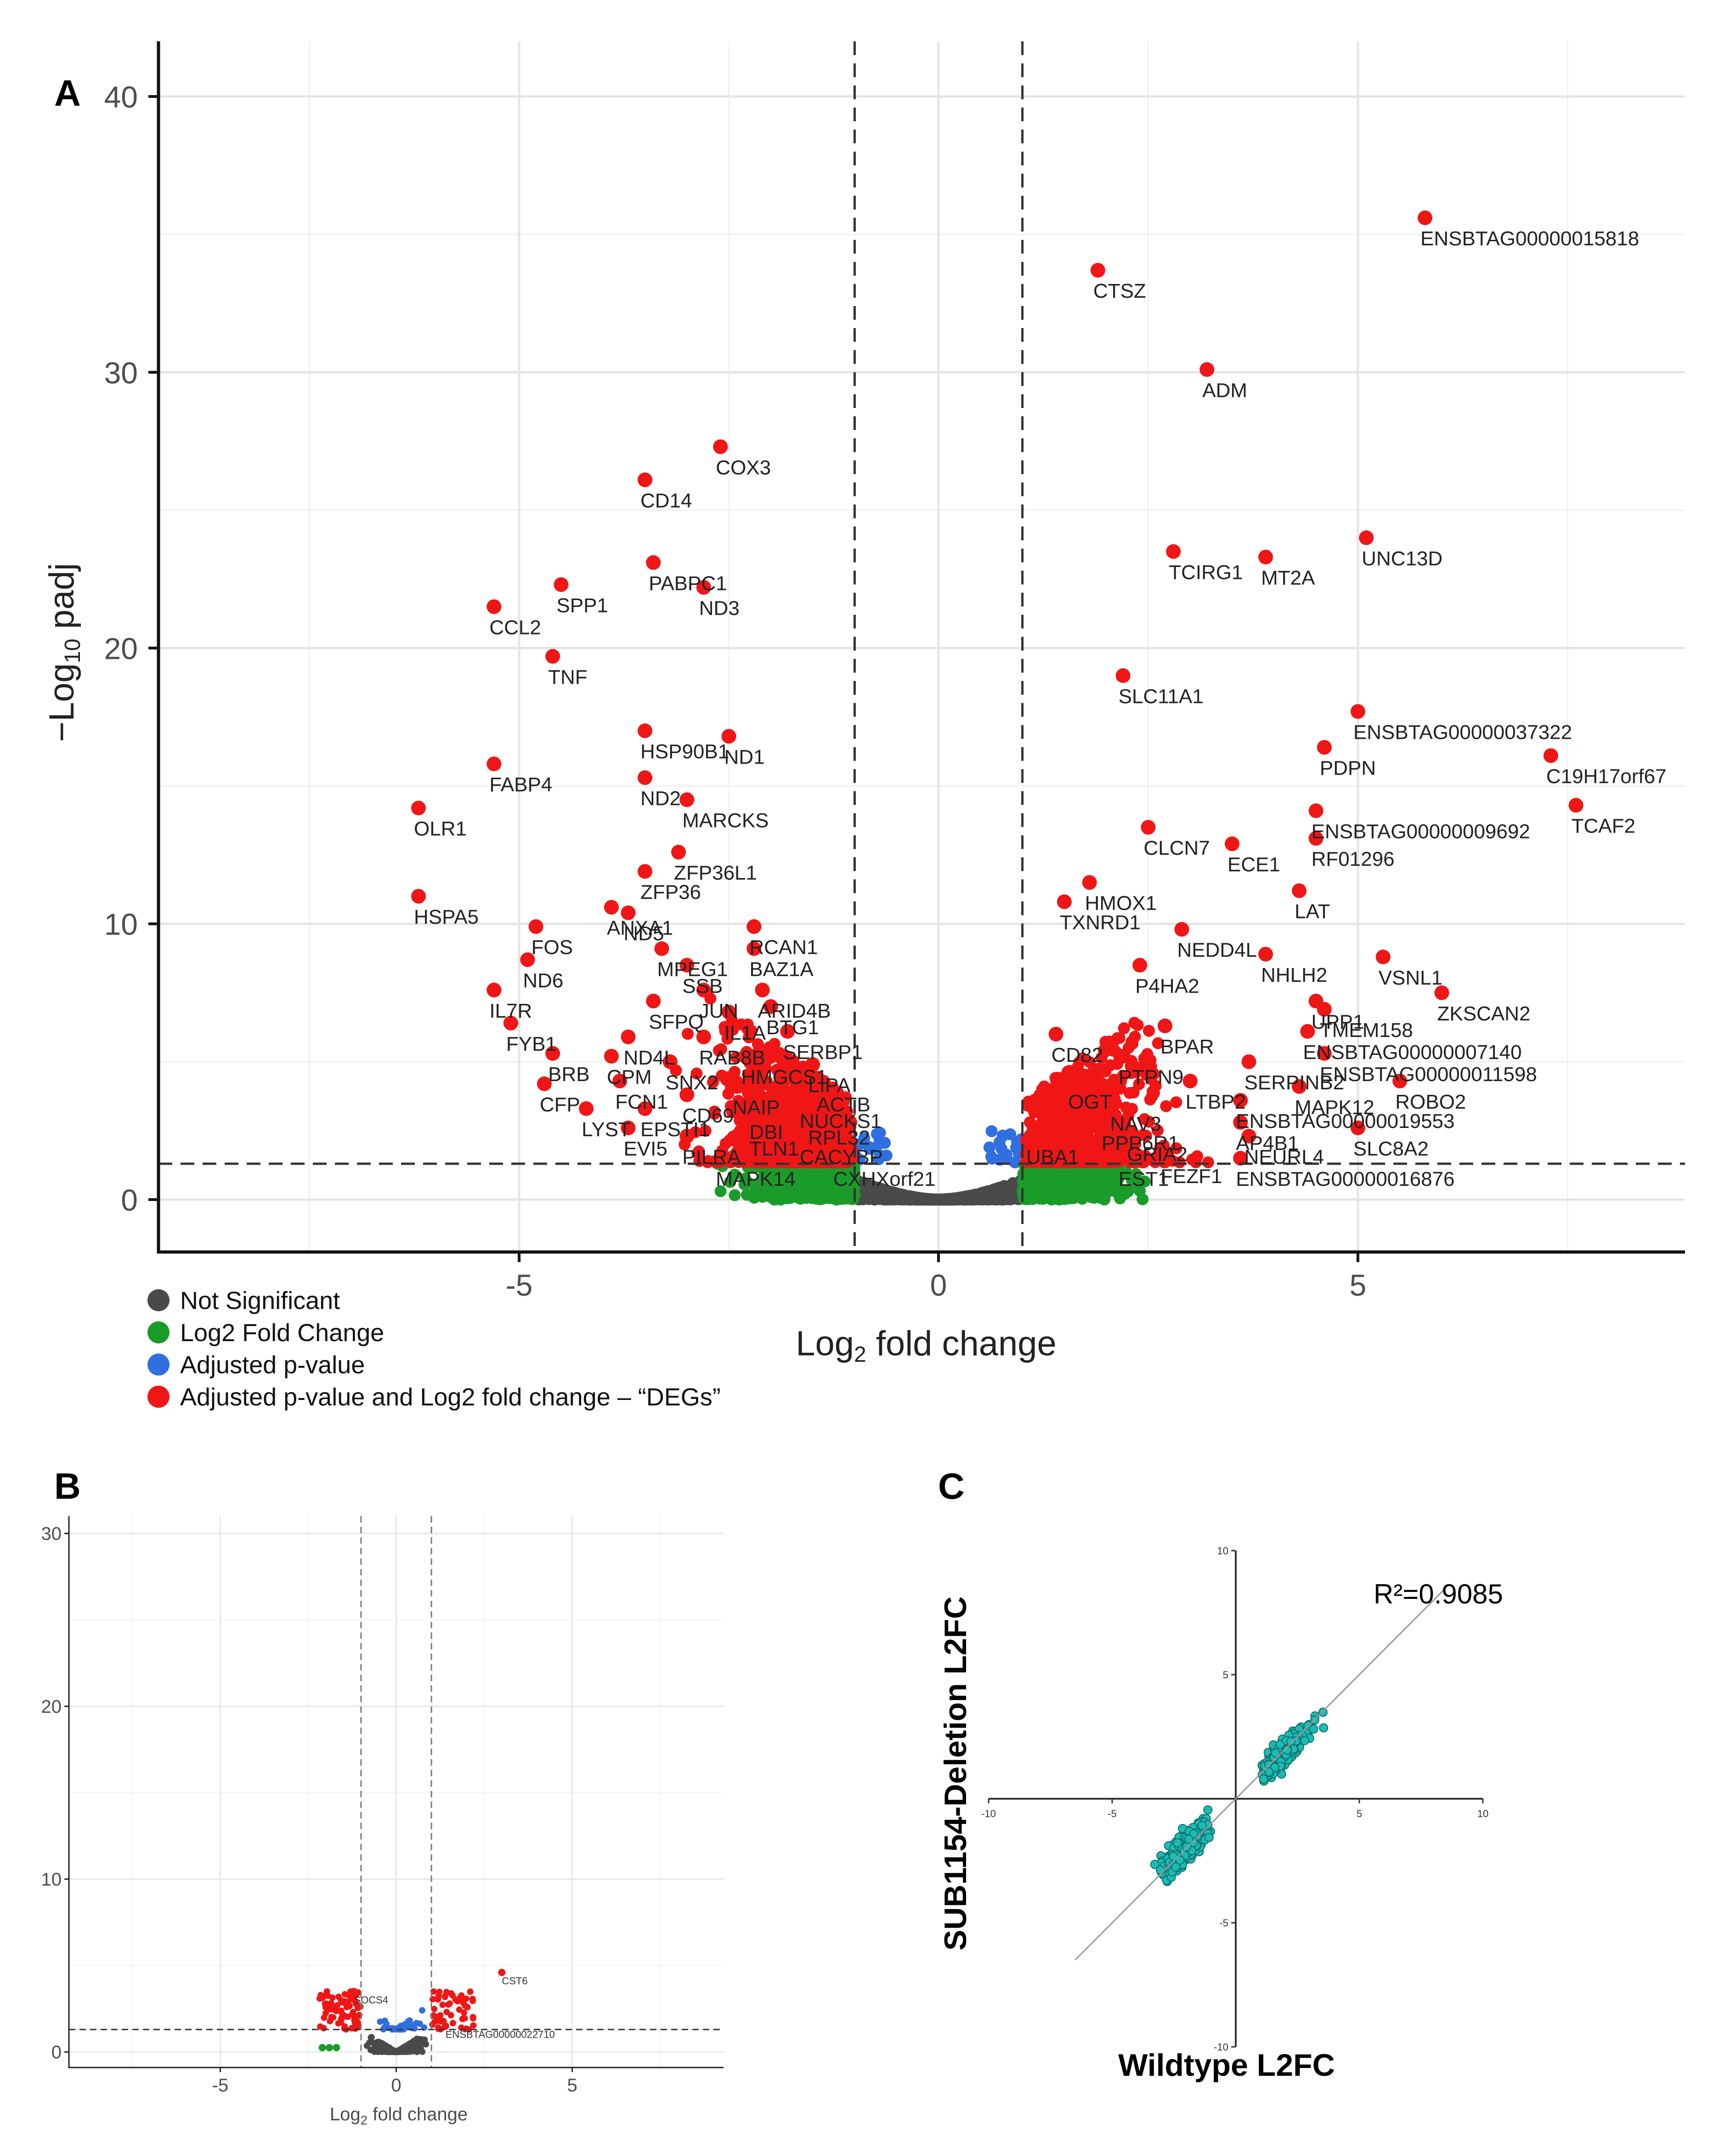  I want to click on panel-a-gene-label: FOS, so click(552, 947).